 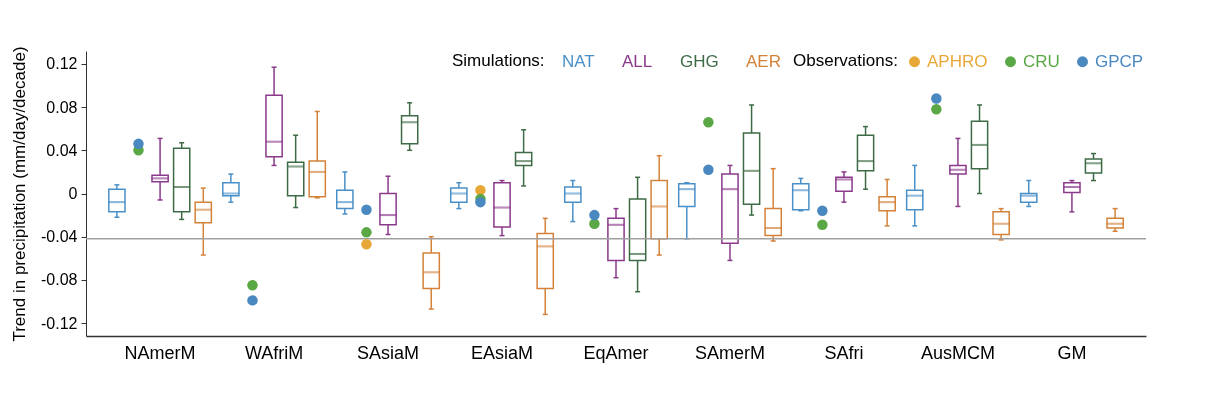 What do you see at coordinates (845, 60) in the screenshot?
I see `text: Observations:` at bounding box center [845, 60].